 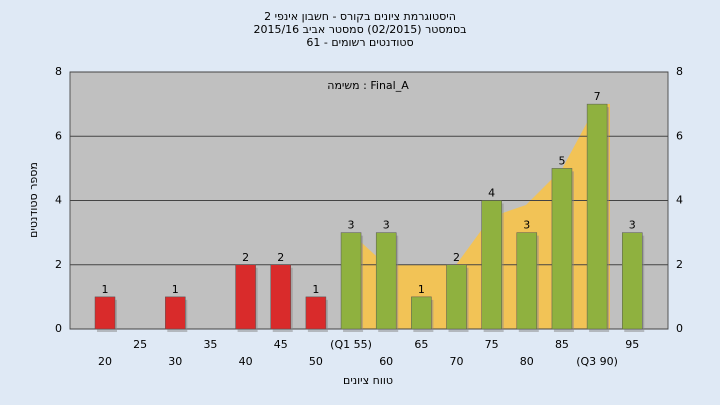 I want to click on y2-tick-label: 0, so click(x=679, y=328).